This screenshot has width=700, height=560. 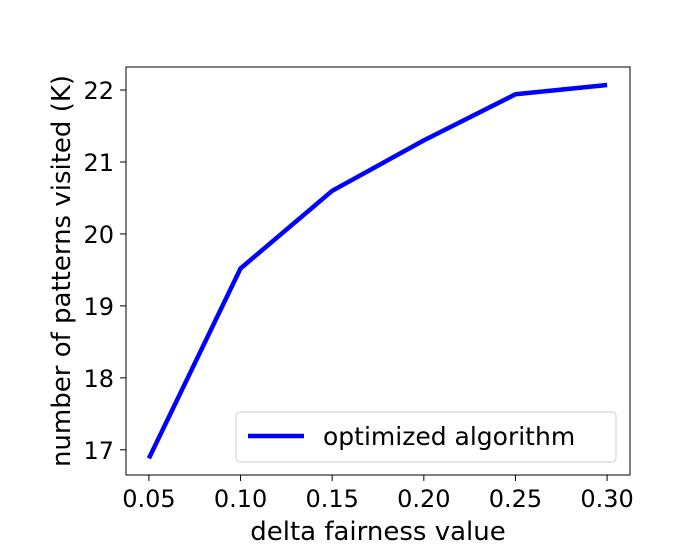 I want to click on x-tick-label: 0.25, so click(x=515, y=499).